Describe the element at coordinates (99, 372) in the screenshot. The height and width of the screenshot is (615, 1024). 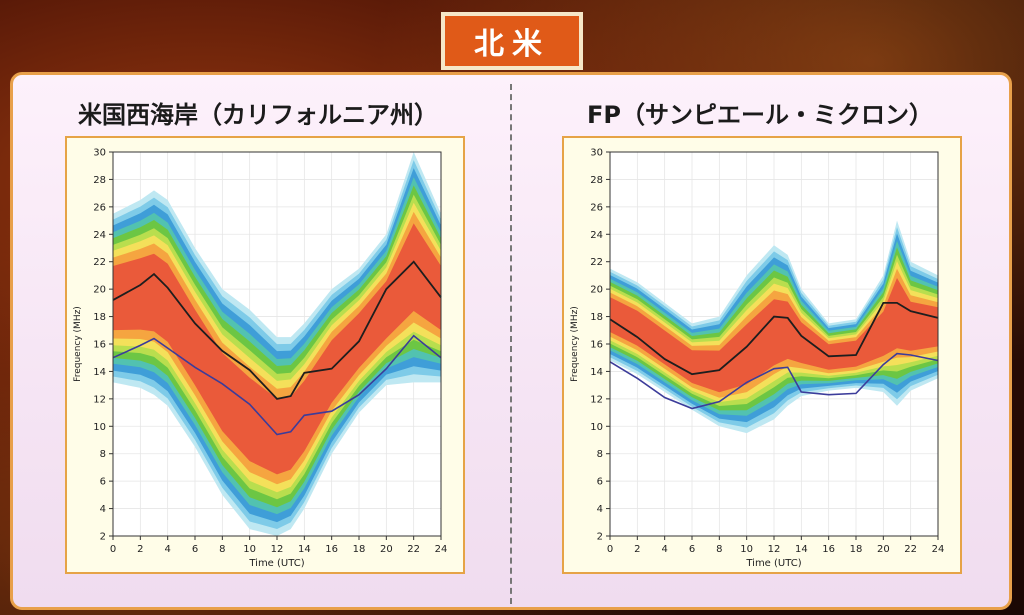
I see `left-y-tick-label: 14` at that location.